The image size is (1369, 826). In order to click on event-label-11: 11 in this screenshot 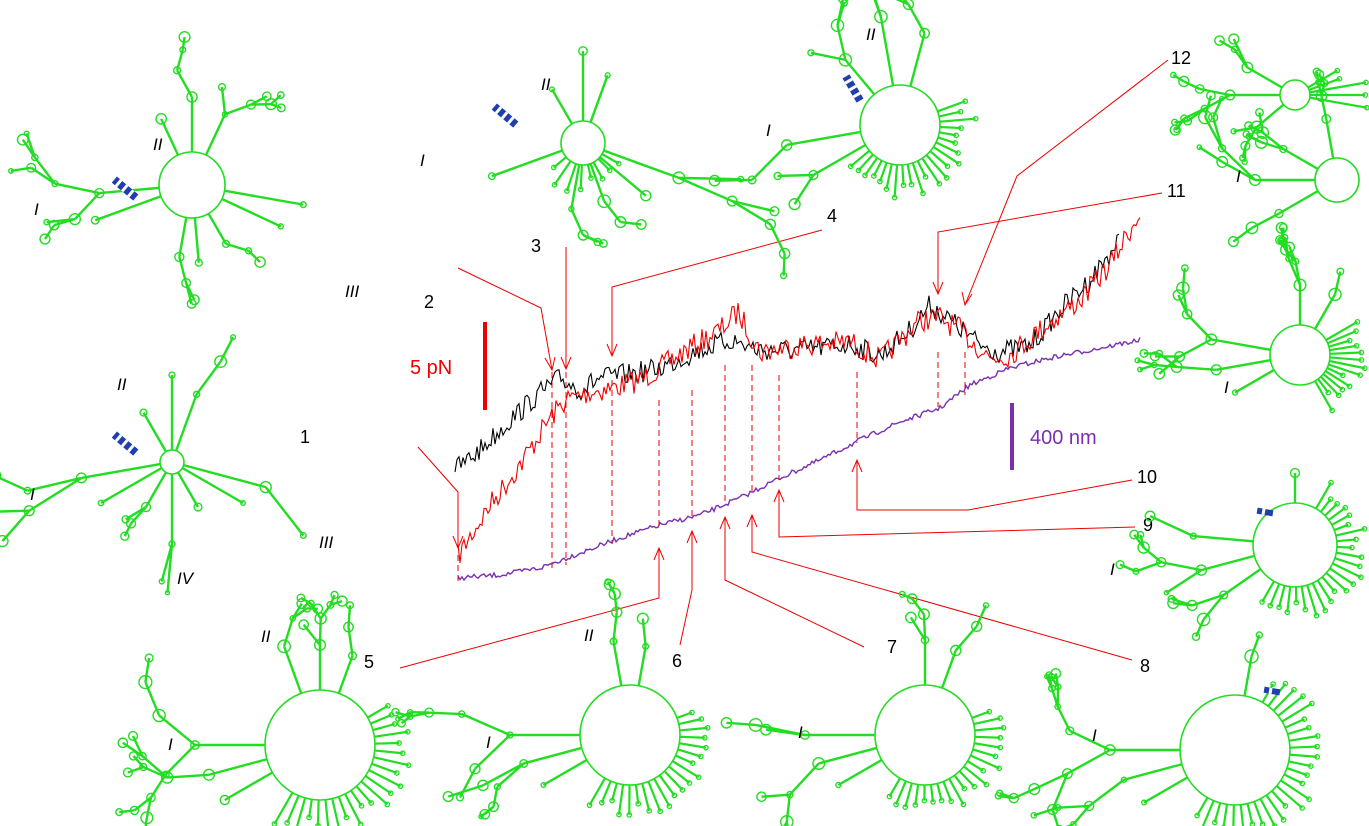, I will do `click(1176, 191)`.